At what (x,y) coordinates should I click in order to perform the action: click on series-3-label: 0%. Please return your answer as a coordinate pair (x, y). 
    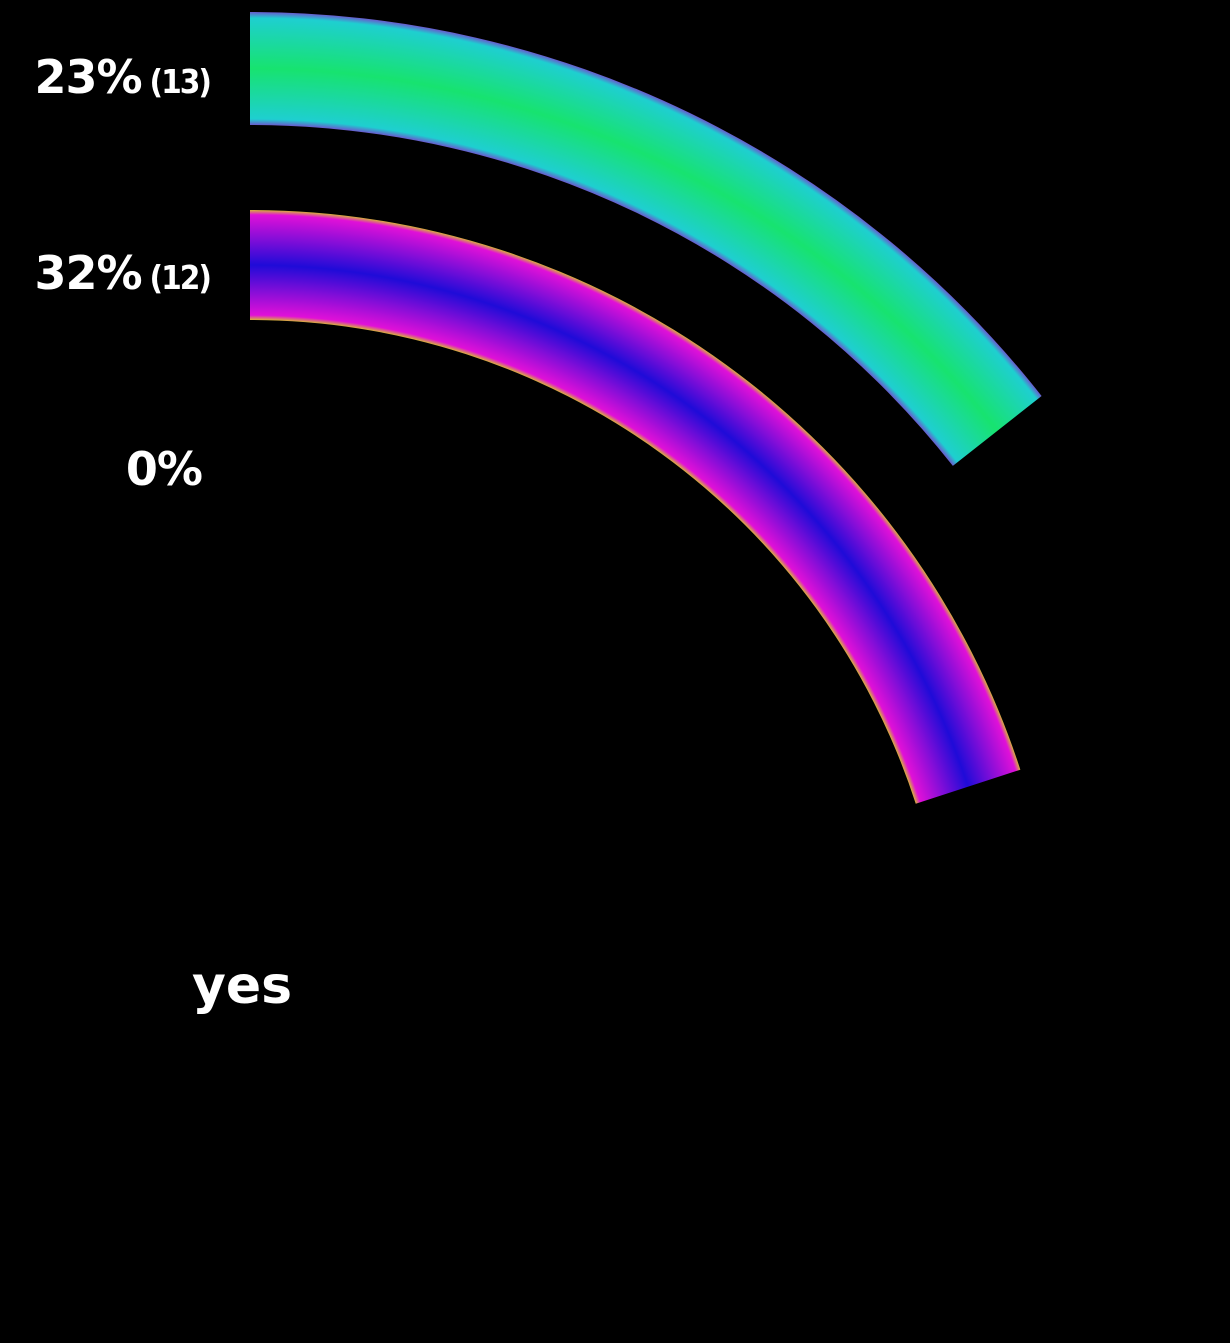
    Looking at the image, I should click on (168, 469).